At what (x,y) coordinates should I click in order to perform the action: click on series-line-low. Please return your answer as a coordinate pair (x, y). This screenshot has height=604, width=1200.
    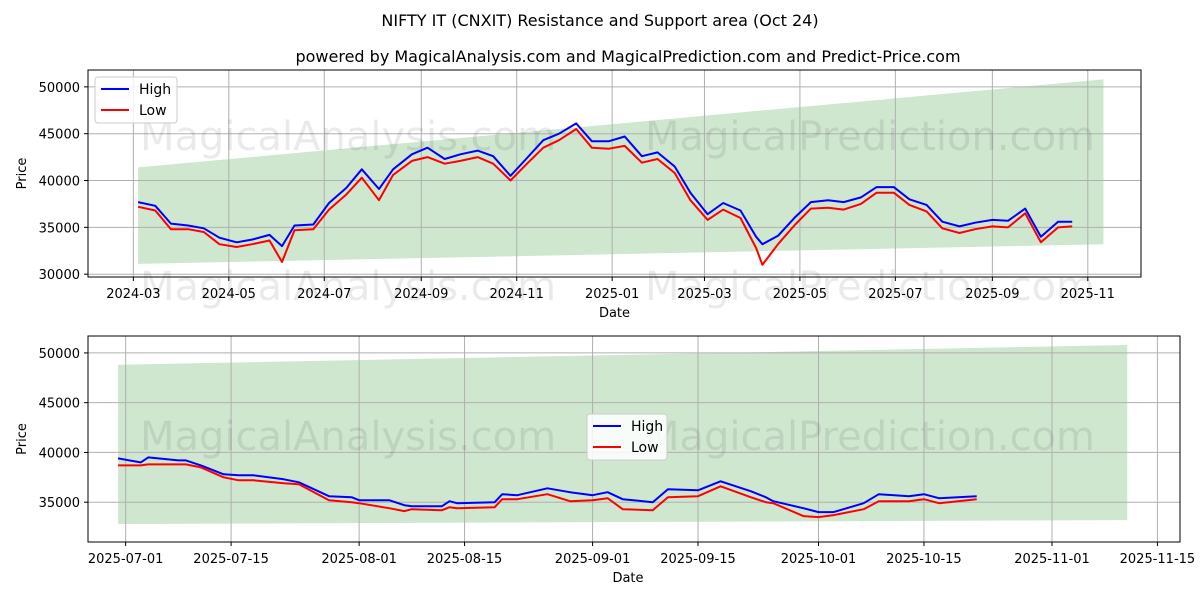
    Looking at the image, I should click on (547, 491).